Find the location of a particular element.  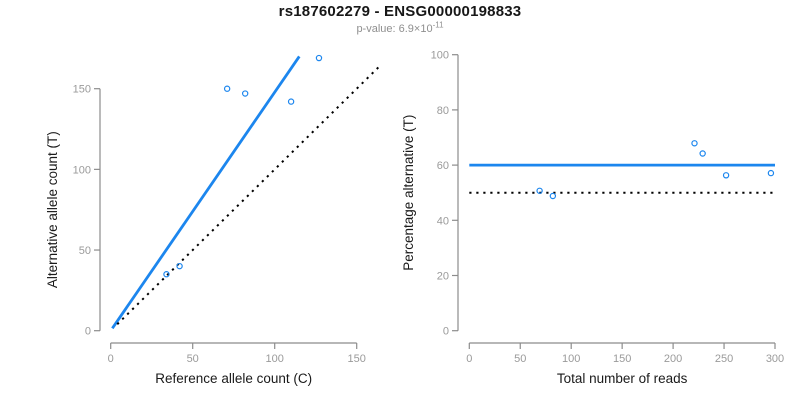

right-x-tick-label: 300 is located at coordinates (775, 359).